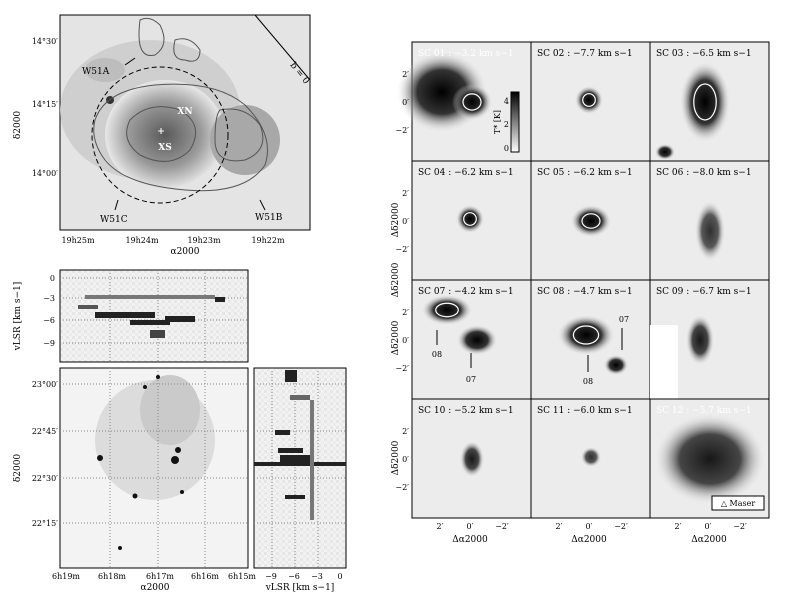 The height and width of the screenshot is (600, 800). What do you see at coordinates (269, 218) in the screenshot?
I see `label-w51b: W51B` at bounding box center [269, 218].